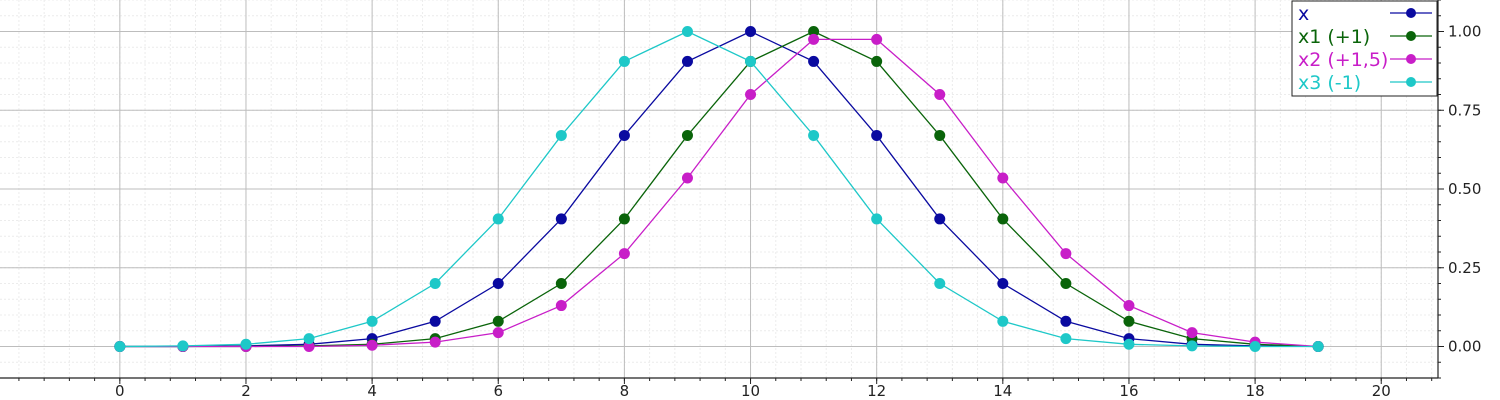 The width and height of the screenshot is (1500, 400). Describe the element at coordinates (1464, 189) in the screenshot. I see `y-tick-label: 0.50` at that location.